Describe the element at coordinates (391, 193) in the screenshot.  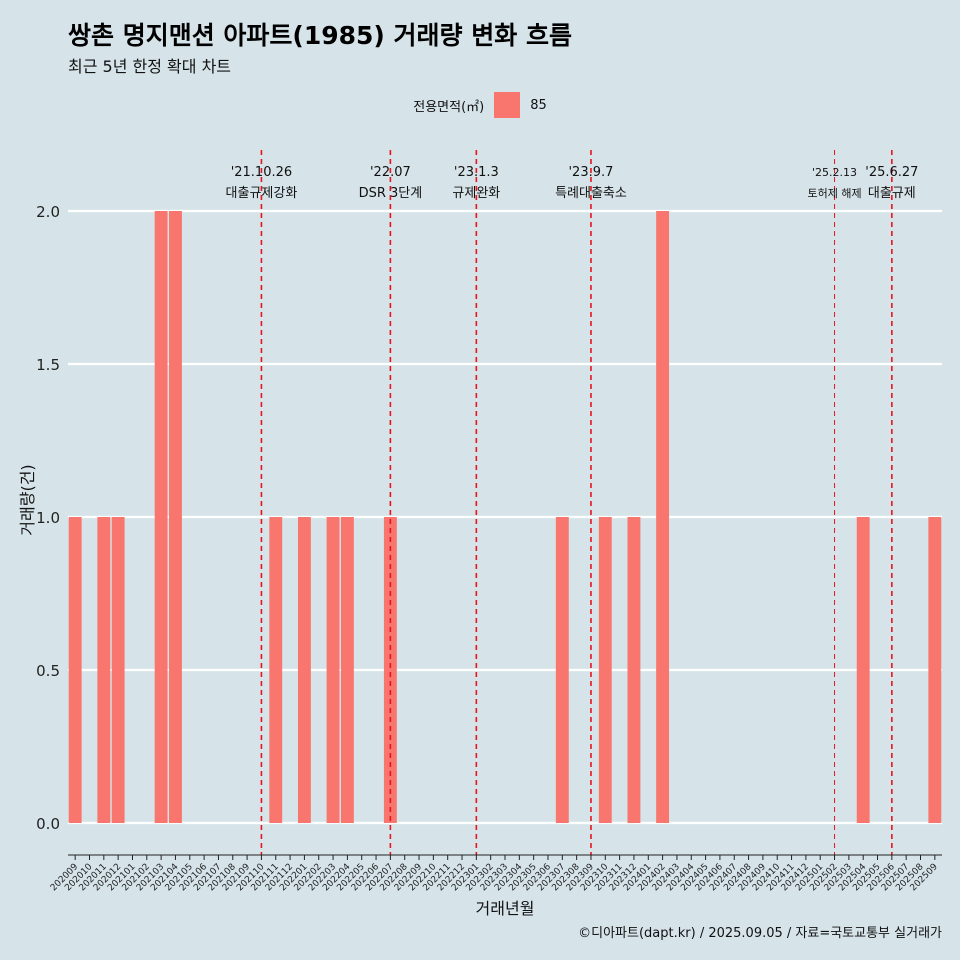
I see `event-label: DSR 3단계` at that location.